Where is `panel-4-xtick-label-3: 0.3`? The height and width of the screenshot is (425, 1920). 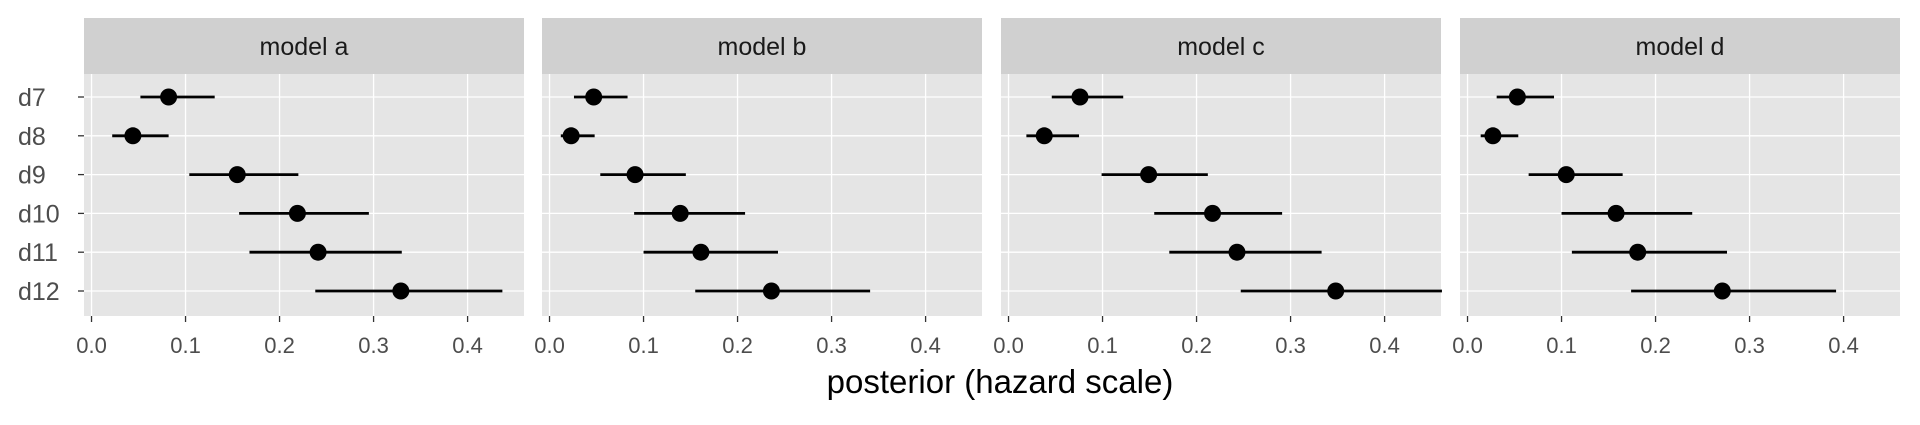 panel-4-xtick-label-3: 0.3 is located at coordinates (1749, 345).